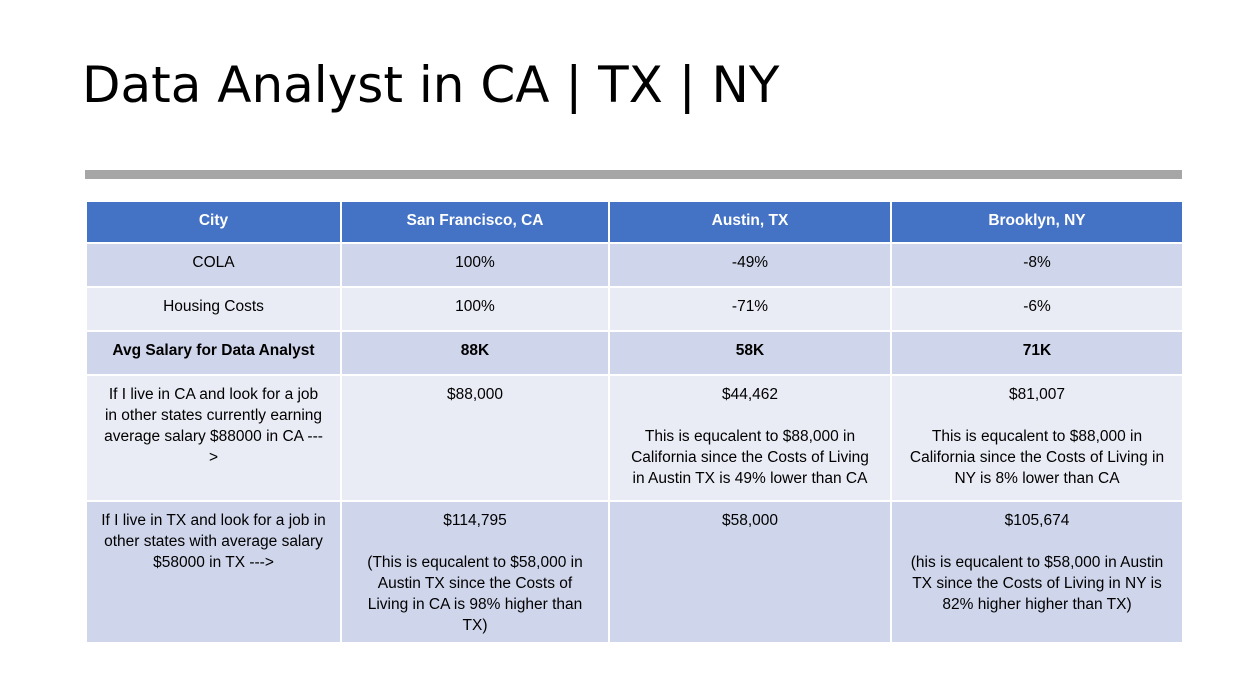 The image size is (1260, 682). I want to click on cell-value: $81,007, so click(1037, 394).